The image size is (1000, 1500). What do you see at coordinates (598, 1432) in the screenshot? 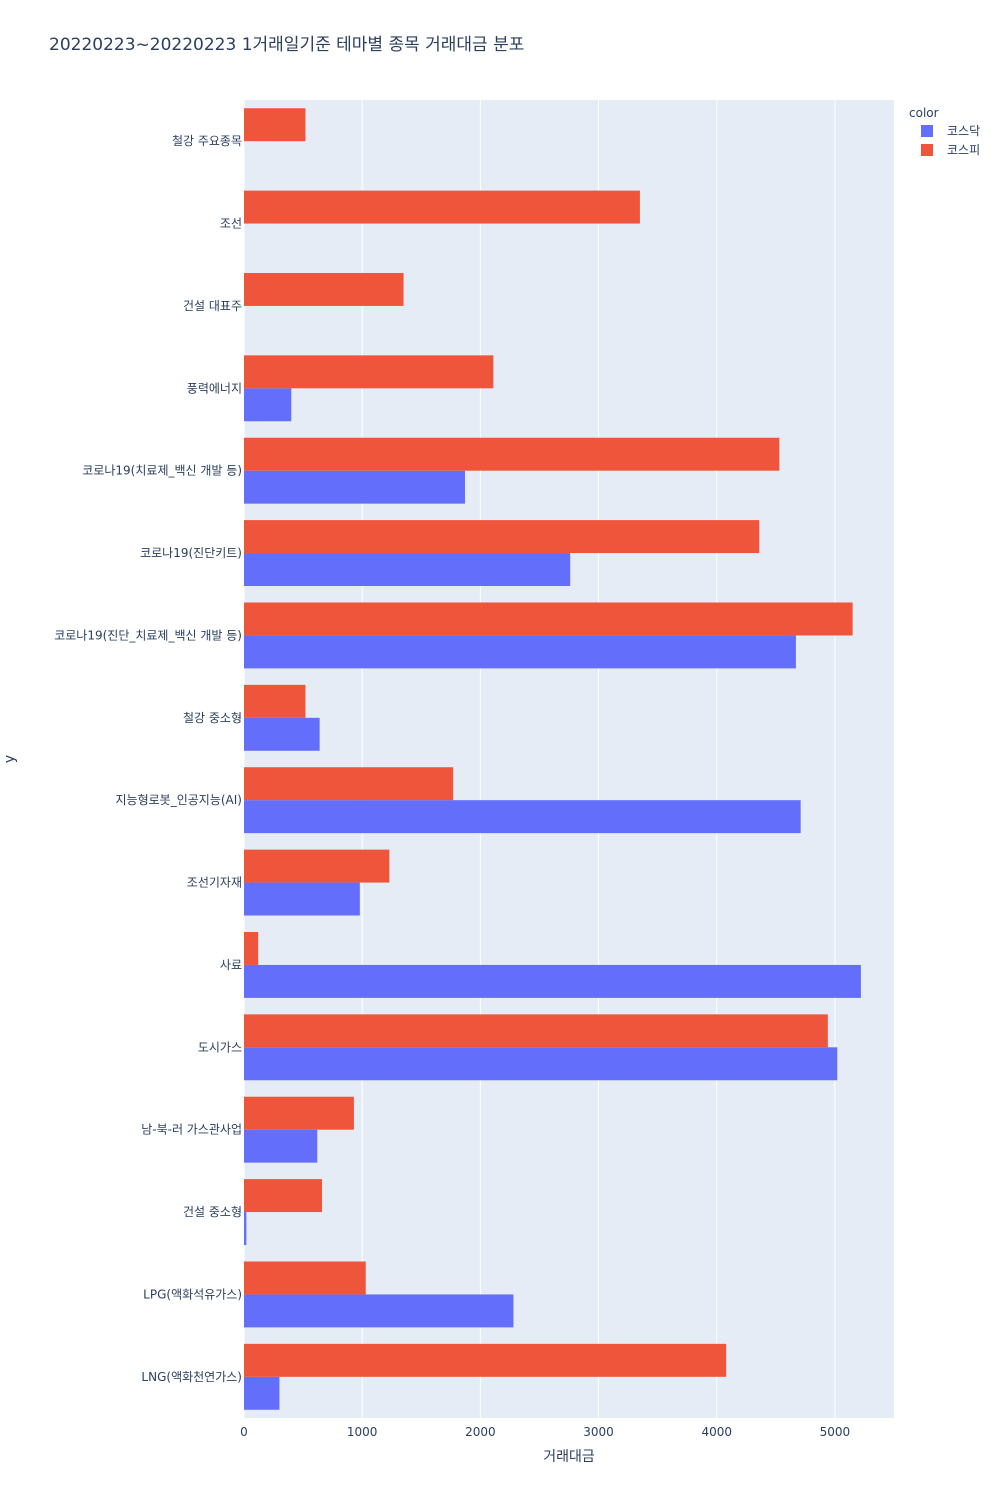
I see `x-tick-label: 3000` at bounding box center [598, 1432].